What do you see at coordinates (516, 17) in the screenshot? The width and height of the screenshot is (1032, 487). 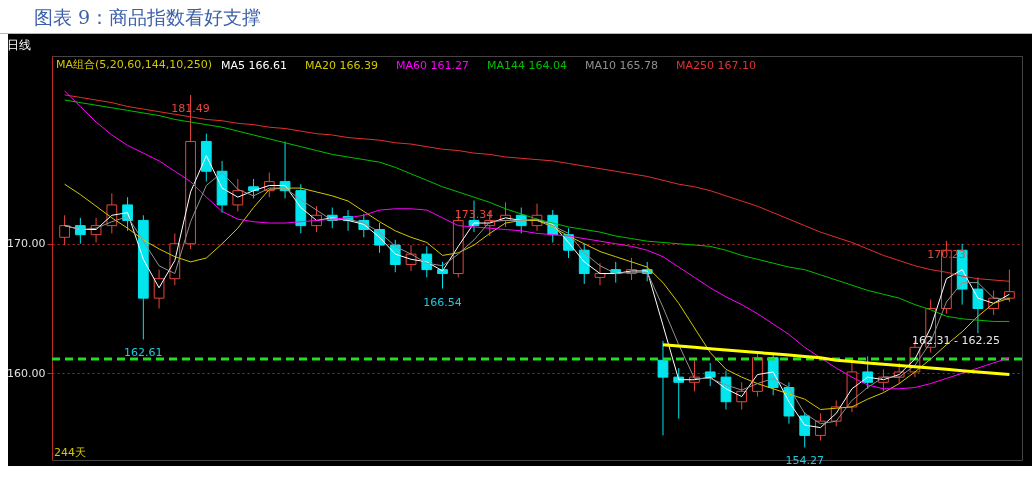 I see `chart-title: 图表 9：商品指数看好支撑` at bounding box center [516, 17].